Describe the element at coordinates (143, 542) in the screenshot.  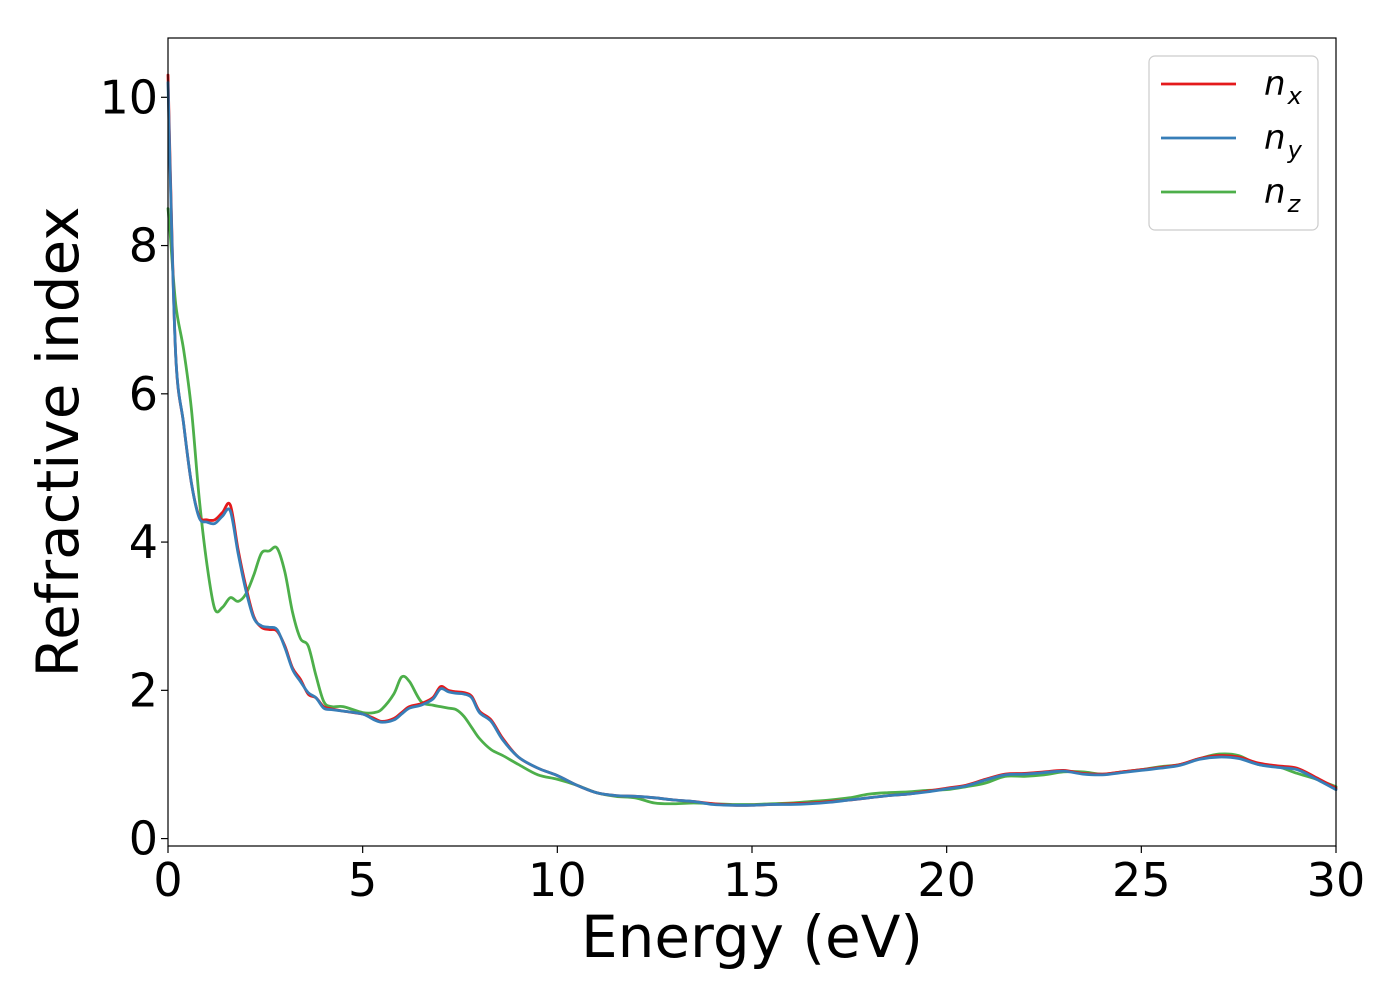
I see `y-tick-label: 4` at that location.